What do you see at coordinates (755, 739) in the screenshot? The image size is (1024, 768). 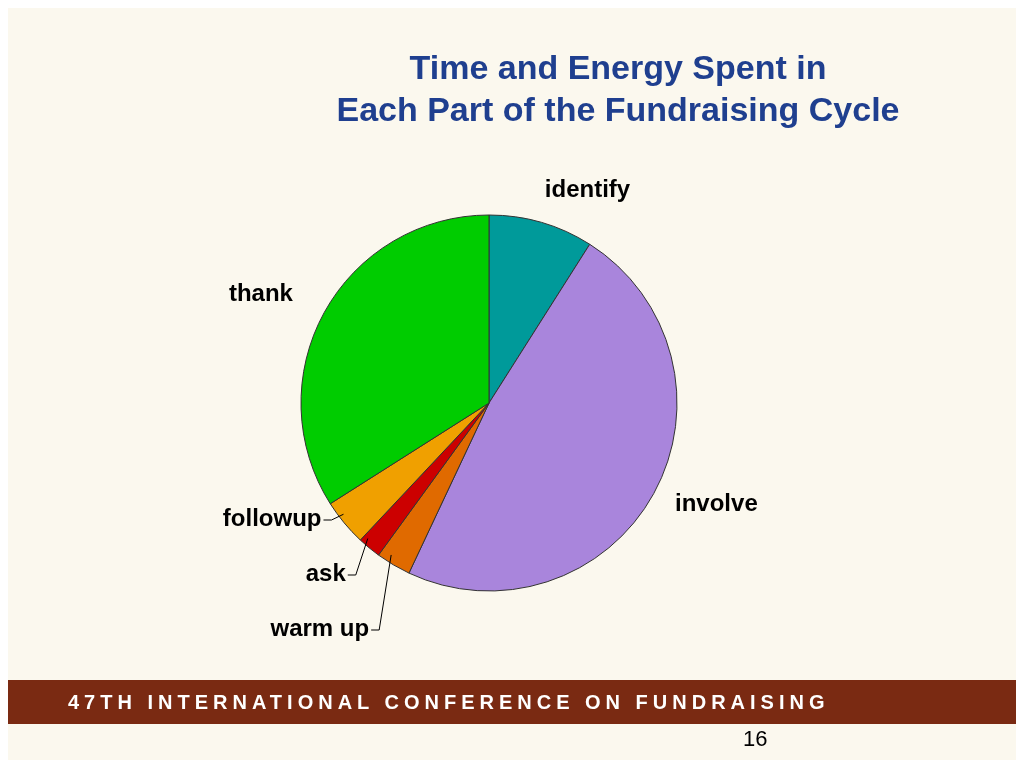 I see `text: 16` at bounding box center [755, 739].